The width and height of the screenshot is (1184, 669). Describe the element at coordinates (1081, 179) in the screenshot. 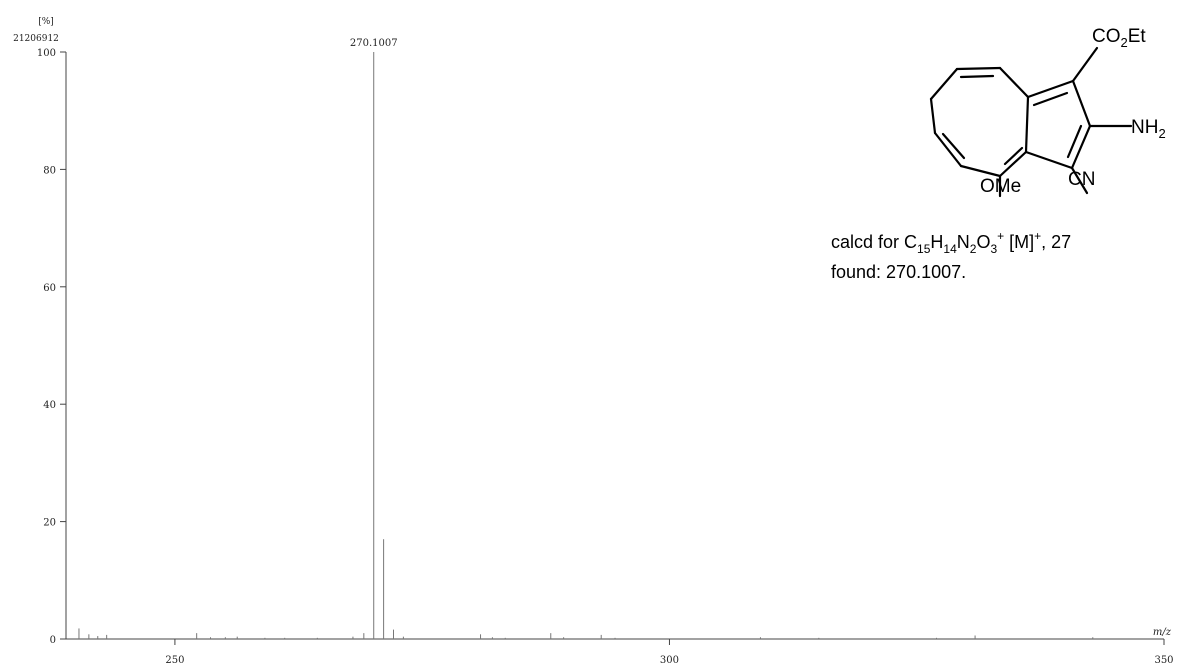

I see `nitrile-group-label: CN` at that location.